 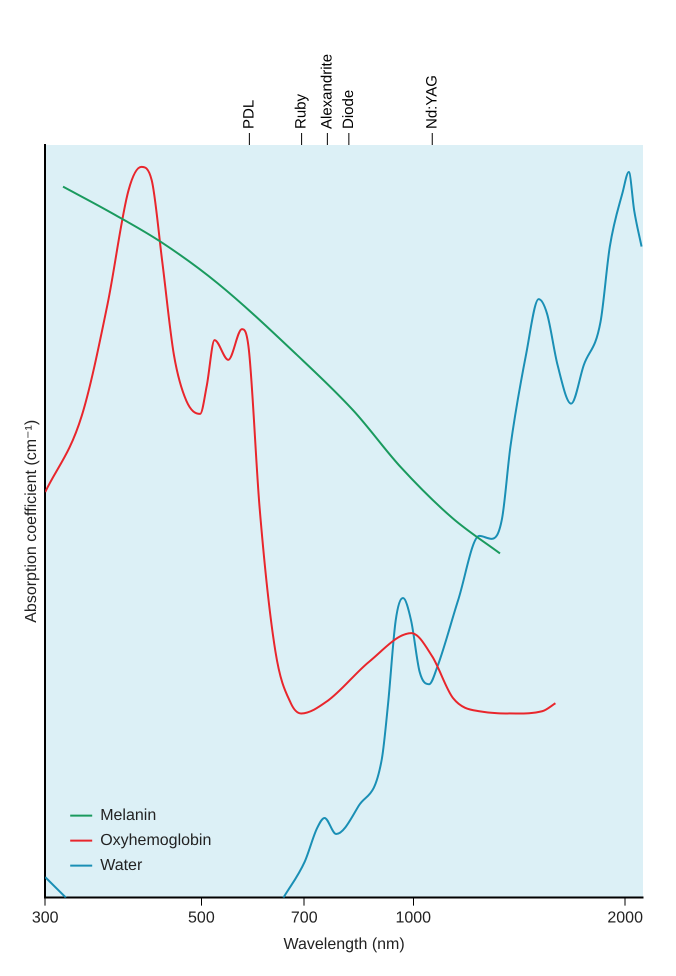 I want to click on x-axis-title: Wavelength (nm), so click(x=344, y=944).